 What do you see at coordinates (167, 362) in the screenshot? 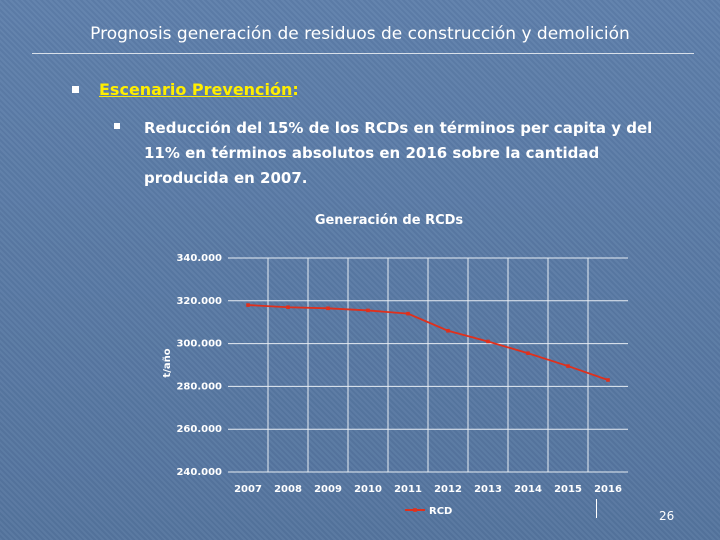
I see `y-axis-label: t/año` at bounding box center [167, 362].